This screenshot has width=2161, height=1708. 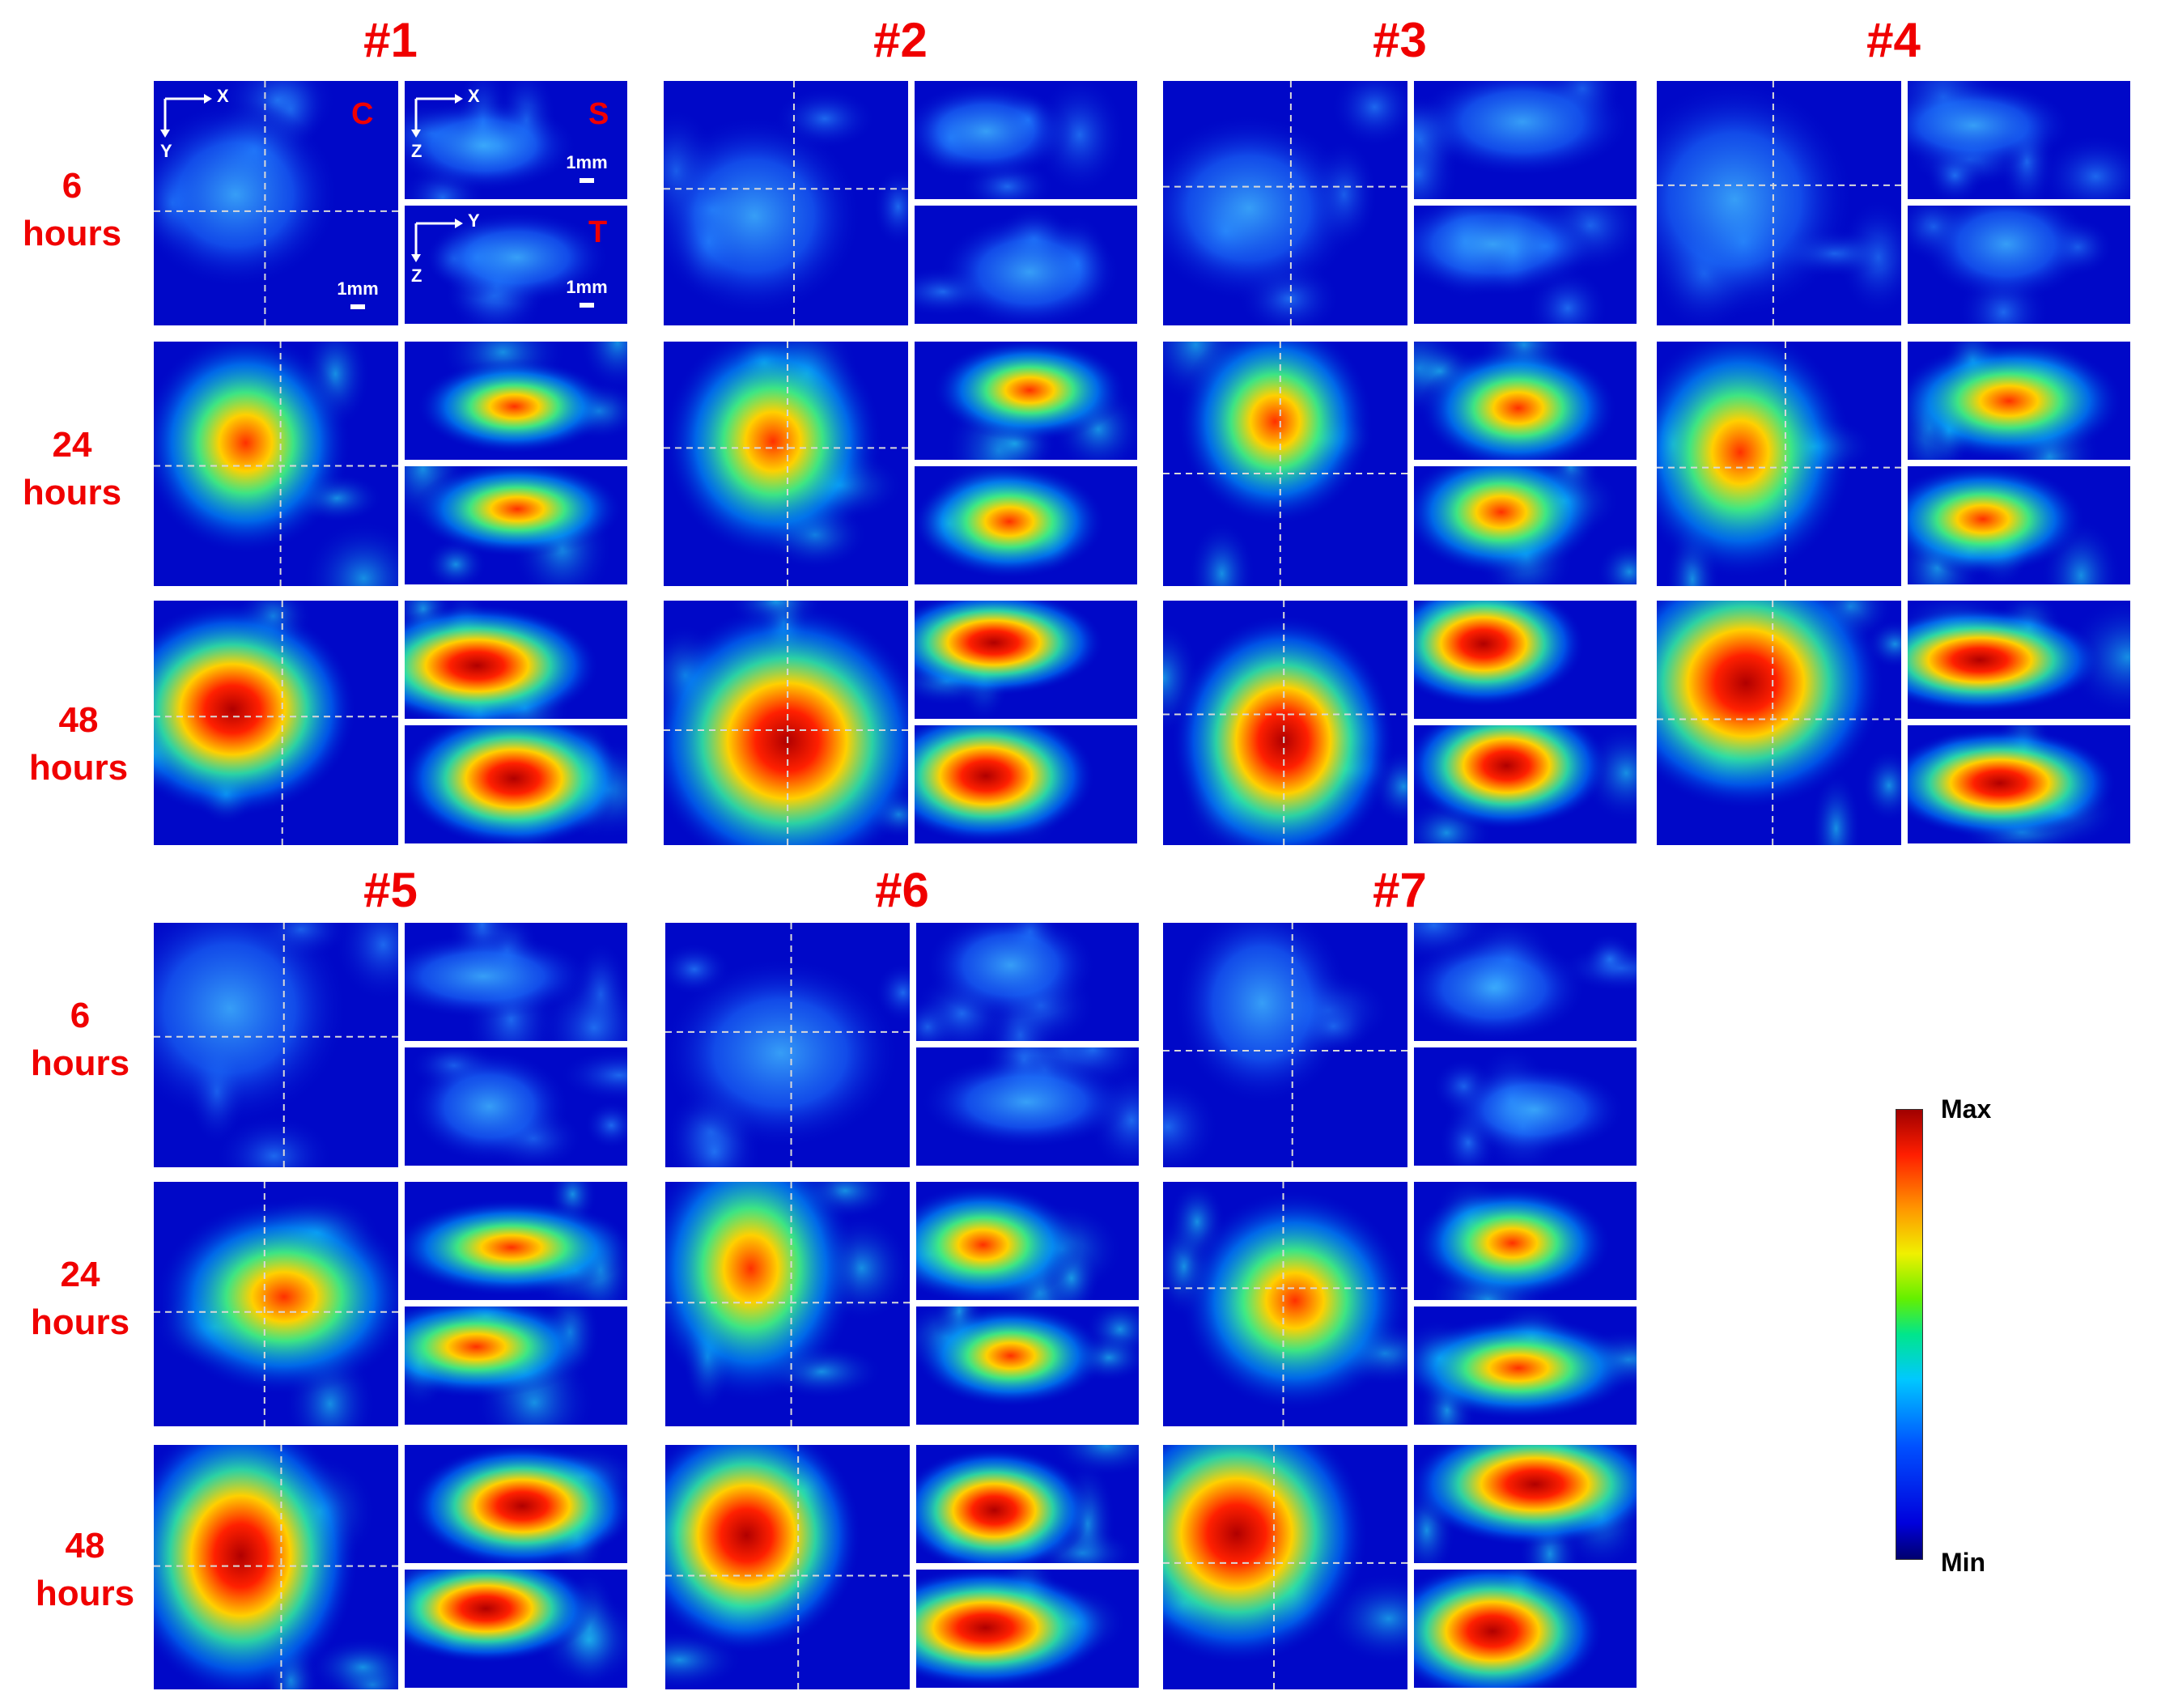 What do you see at coordinates (80, 1299) in the screenshot?
I see `time-row-label: 24 hours` at bounding box center [80, 1299].